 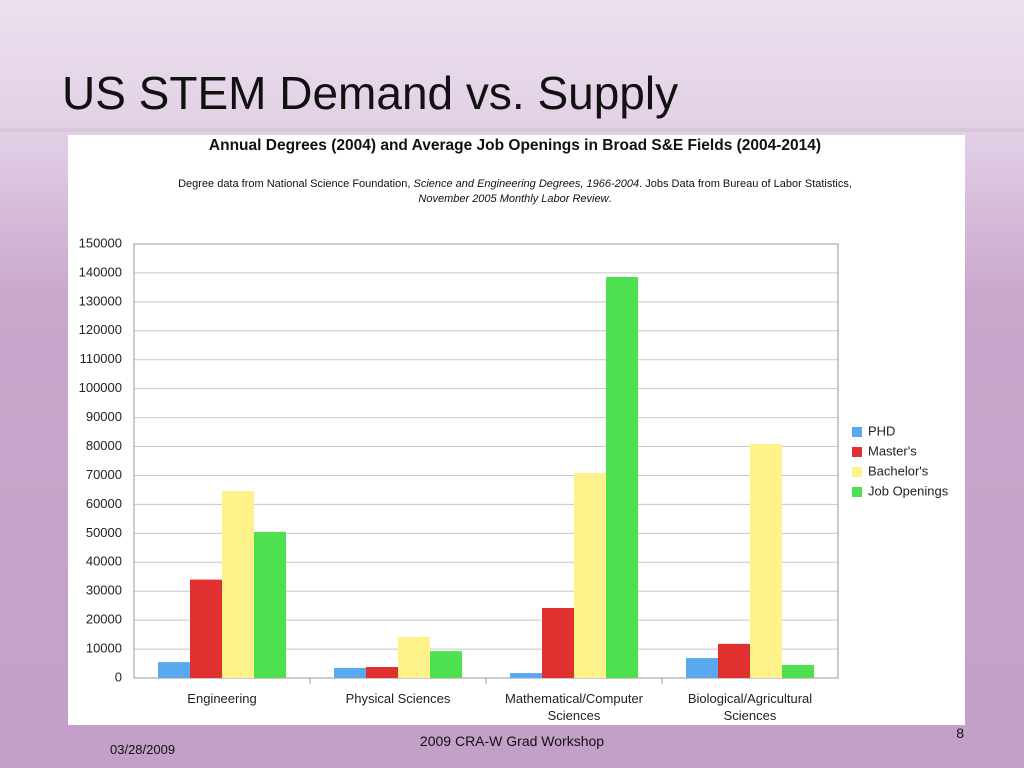 I want to click on y-tick-label: 140000, so click(x=100, y=271).